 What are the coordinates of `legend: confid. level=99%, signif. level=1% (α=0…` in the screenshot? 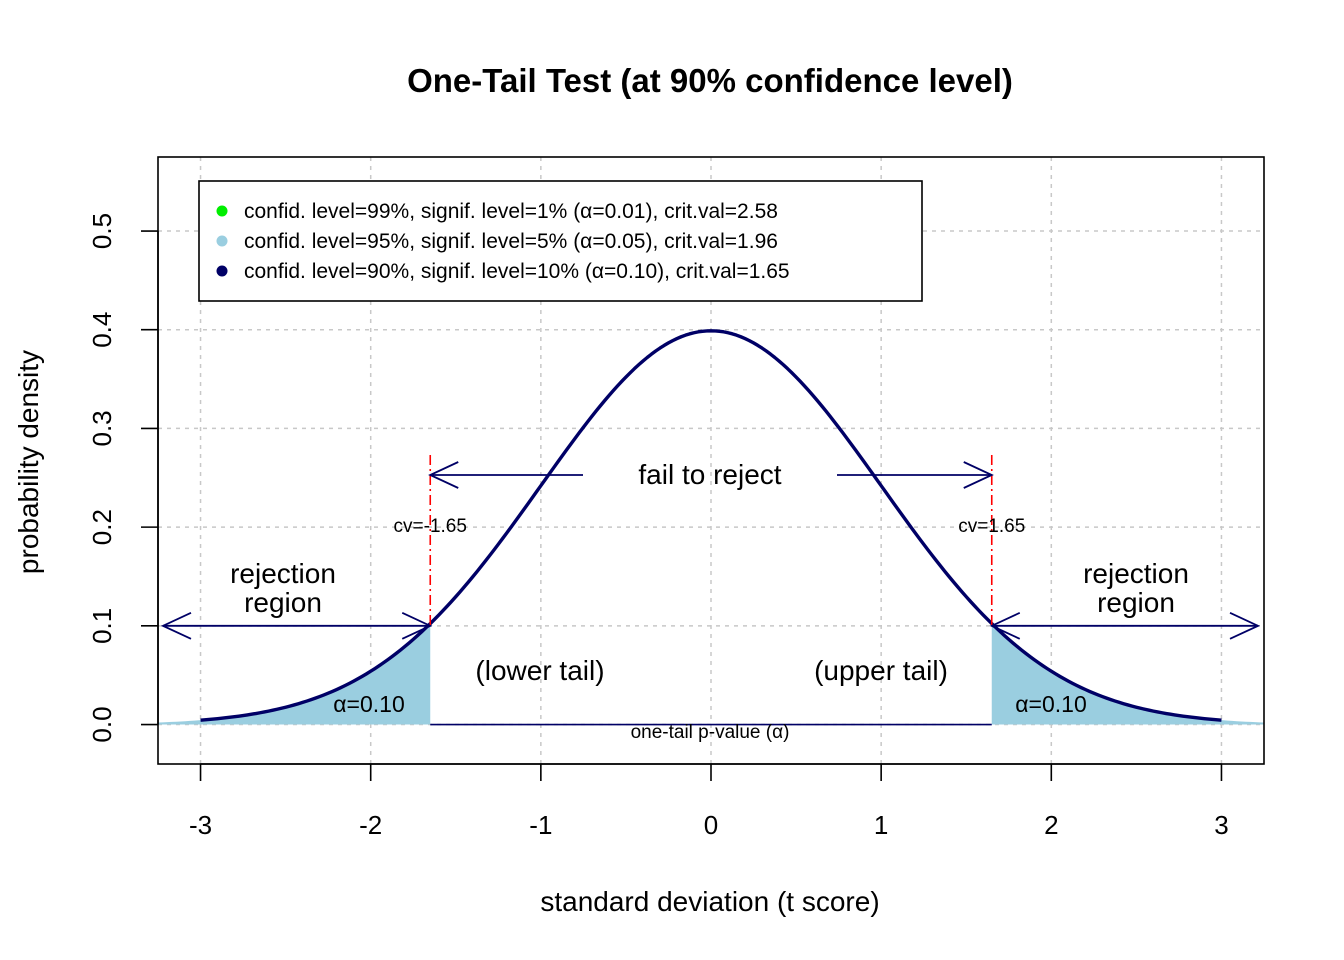 It's located at (560, 241).